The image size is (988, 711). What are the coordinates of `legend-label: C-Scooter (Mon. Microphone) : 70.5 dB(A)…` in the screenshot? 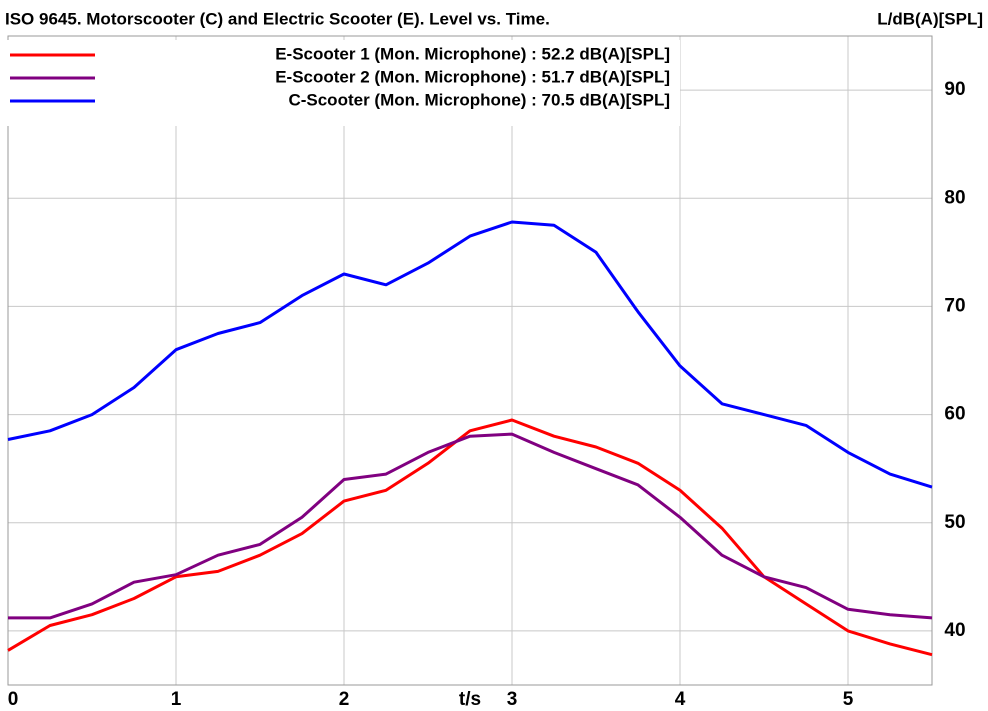 It's located at (479, 99).